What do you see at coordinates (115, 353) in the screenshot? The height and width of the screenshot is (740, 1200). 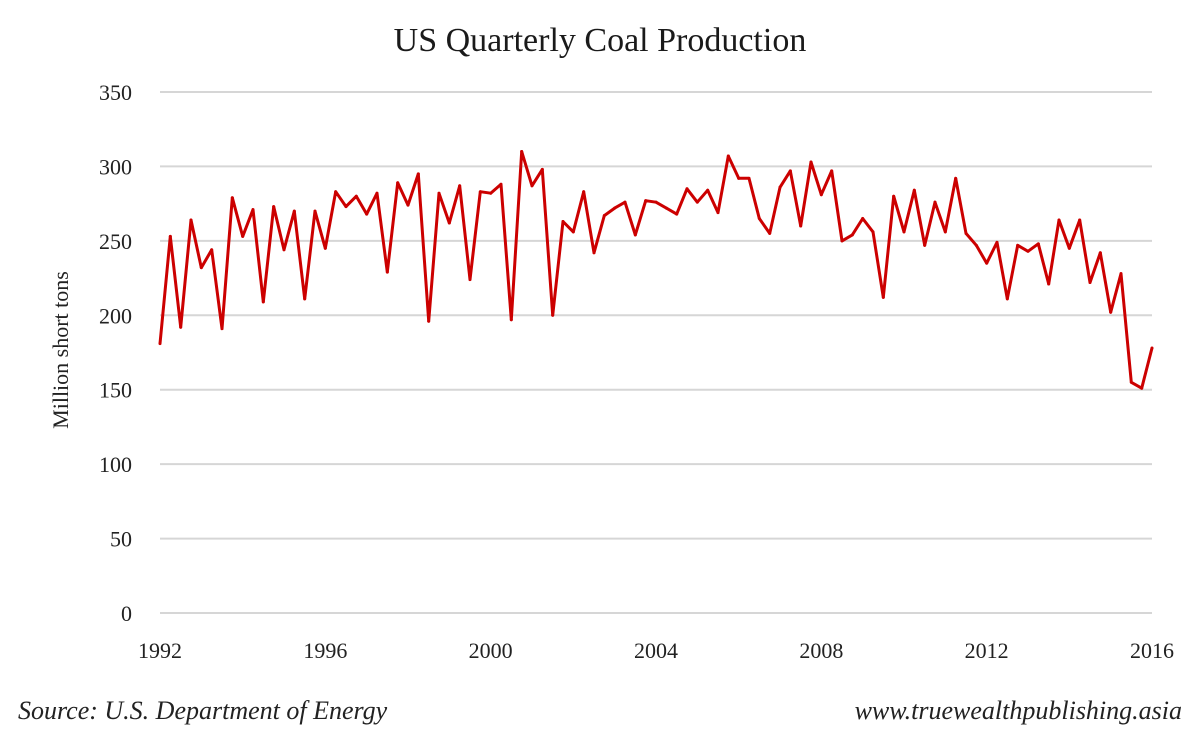 I see `y-axis-ticks: 0 50 100 150 200 250 300 350` at bounding box center [115, 353].